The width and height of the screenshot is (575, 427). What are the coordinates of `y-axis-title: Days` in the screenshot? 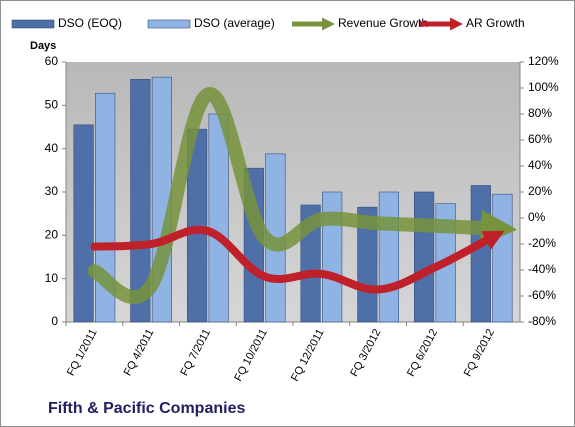 It's located at (43, 46).